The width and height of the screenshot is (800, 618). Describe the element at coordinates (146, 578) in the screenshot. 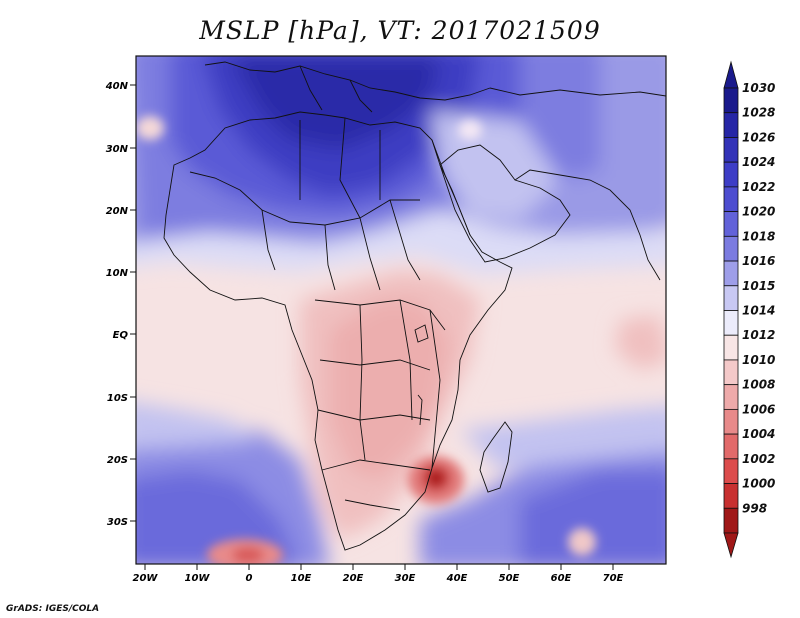

I see `lon-label: 20W` at that location.